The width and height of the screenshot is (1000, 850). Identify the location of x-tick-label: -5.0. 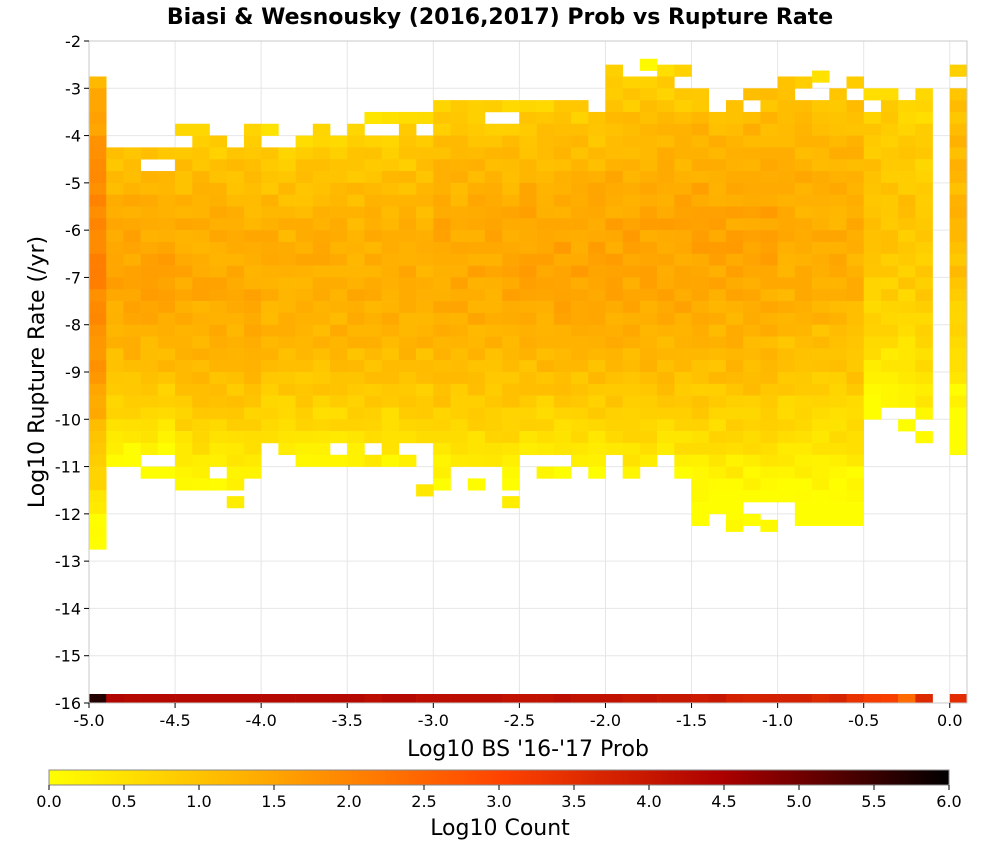
(88, 720).